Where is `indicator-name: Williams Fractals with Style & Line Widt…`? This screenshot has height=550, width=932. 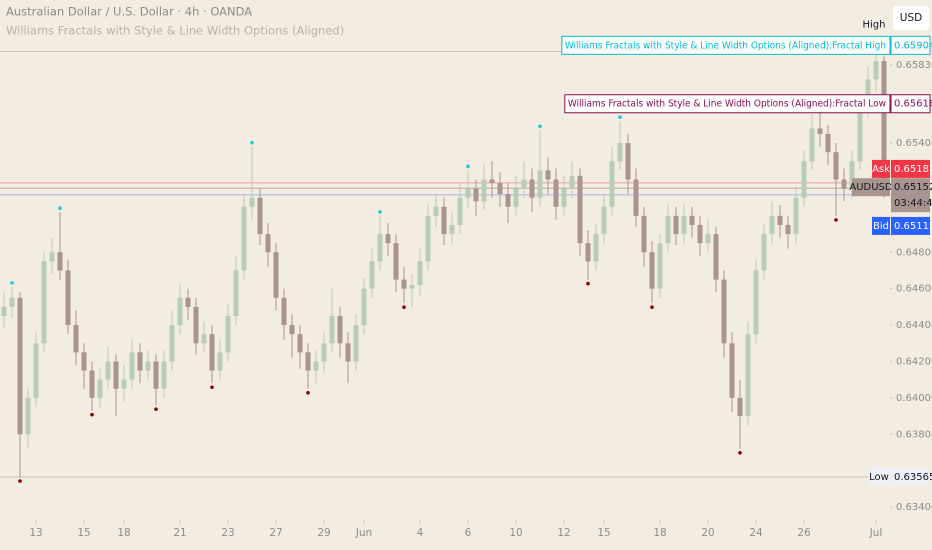 indicator-name: Williams Fractals with Style & Line Widt… is located at coordinates (175, 31).